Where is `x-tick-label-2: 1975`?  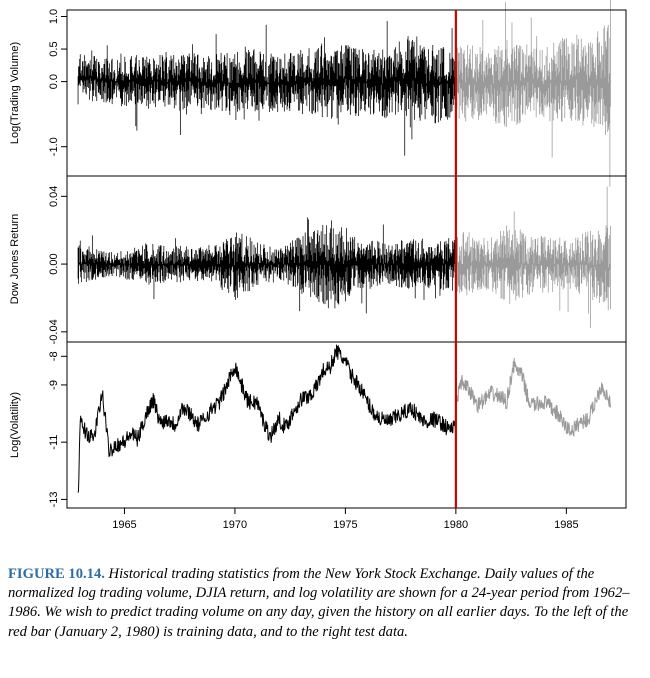 x-tick-label-2: 1975 is located at coordinates (345, 525).